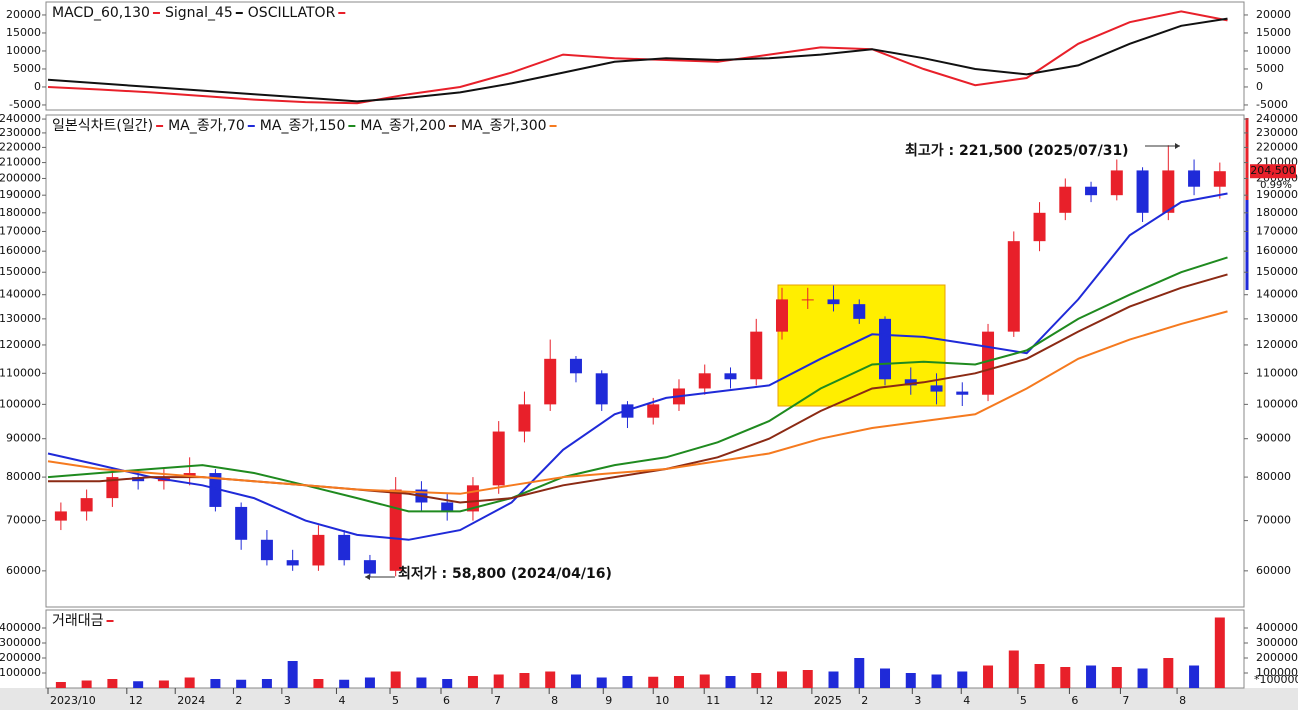 This screenshot has height=710, width=1298. Describe the element at coordinates (608, 700) in the screenshot. I see `x-tick-label: 9` at that location.